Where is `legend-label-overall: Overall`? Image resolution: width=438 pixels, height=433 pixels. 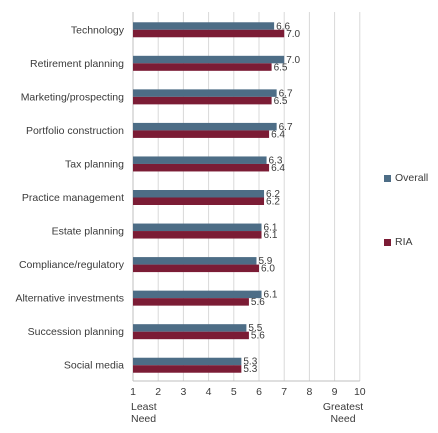
legend-label-overall: Overall is located at coordinates (412, 178).